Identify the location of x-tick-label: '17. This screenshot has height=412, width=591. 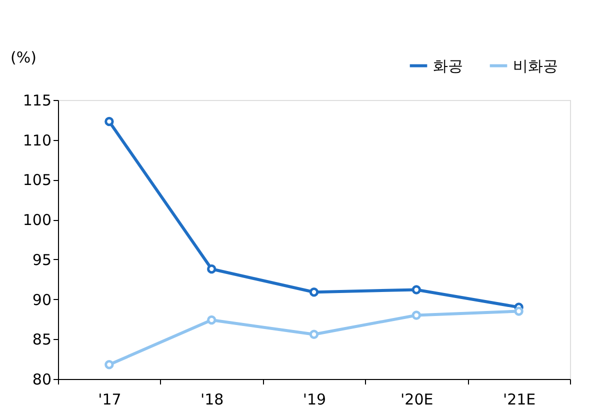
(110, 399).